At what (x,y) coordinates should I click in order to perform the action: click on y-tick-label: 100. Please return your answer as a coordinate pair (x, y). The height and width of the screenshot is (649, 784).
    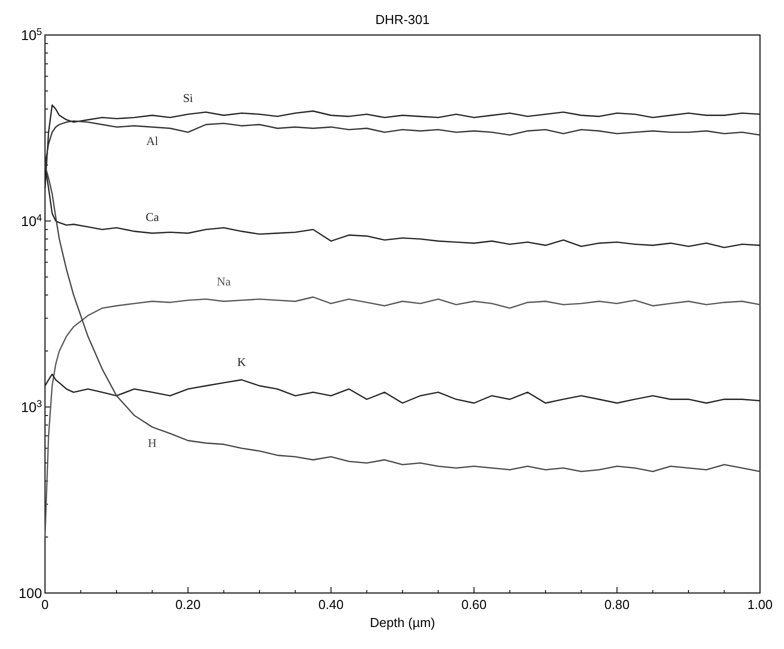
    Looking at the image, I should click on (30, 593).